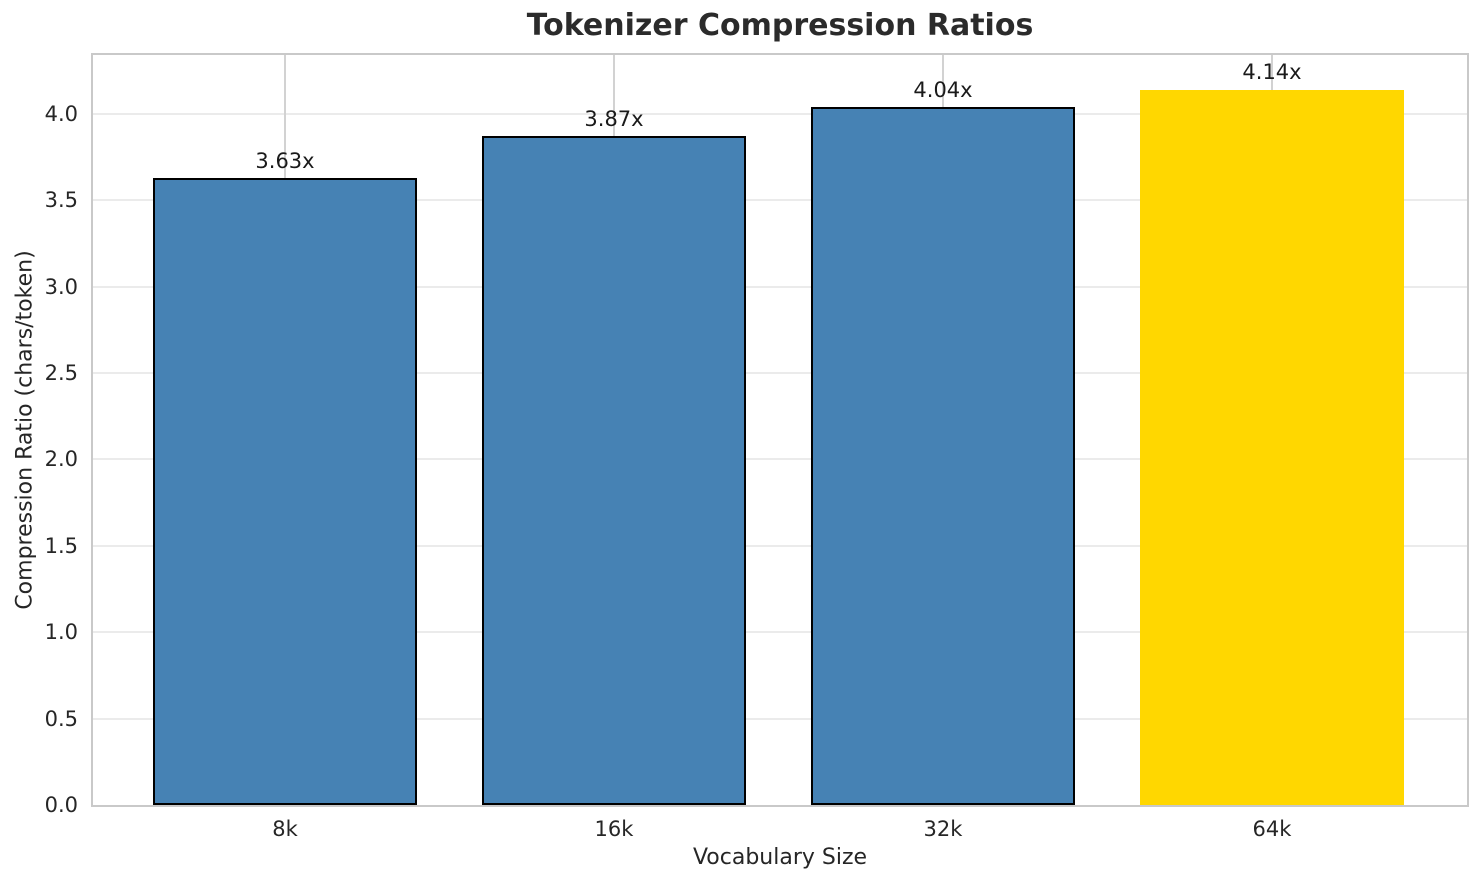  Describe the element at coordinates (61, 632) in the screenshot. I see `y-tick-label: 1.0` at that location.